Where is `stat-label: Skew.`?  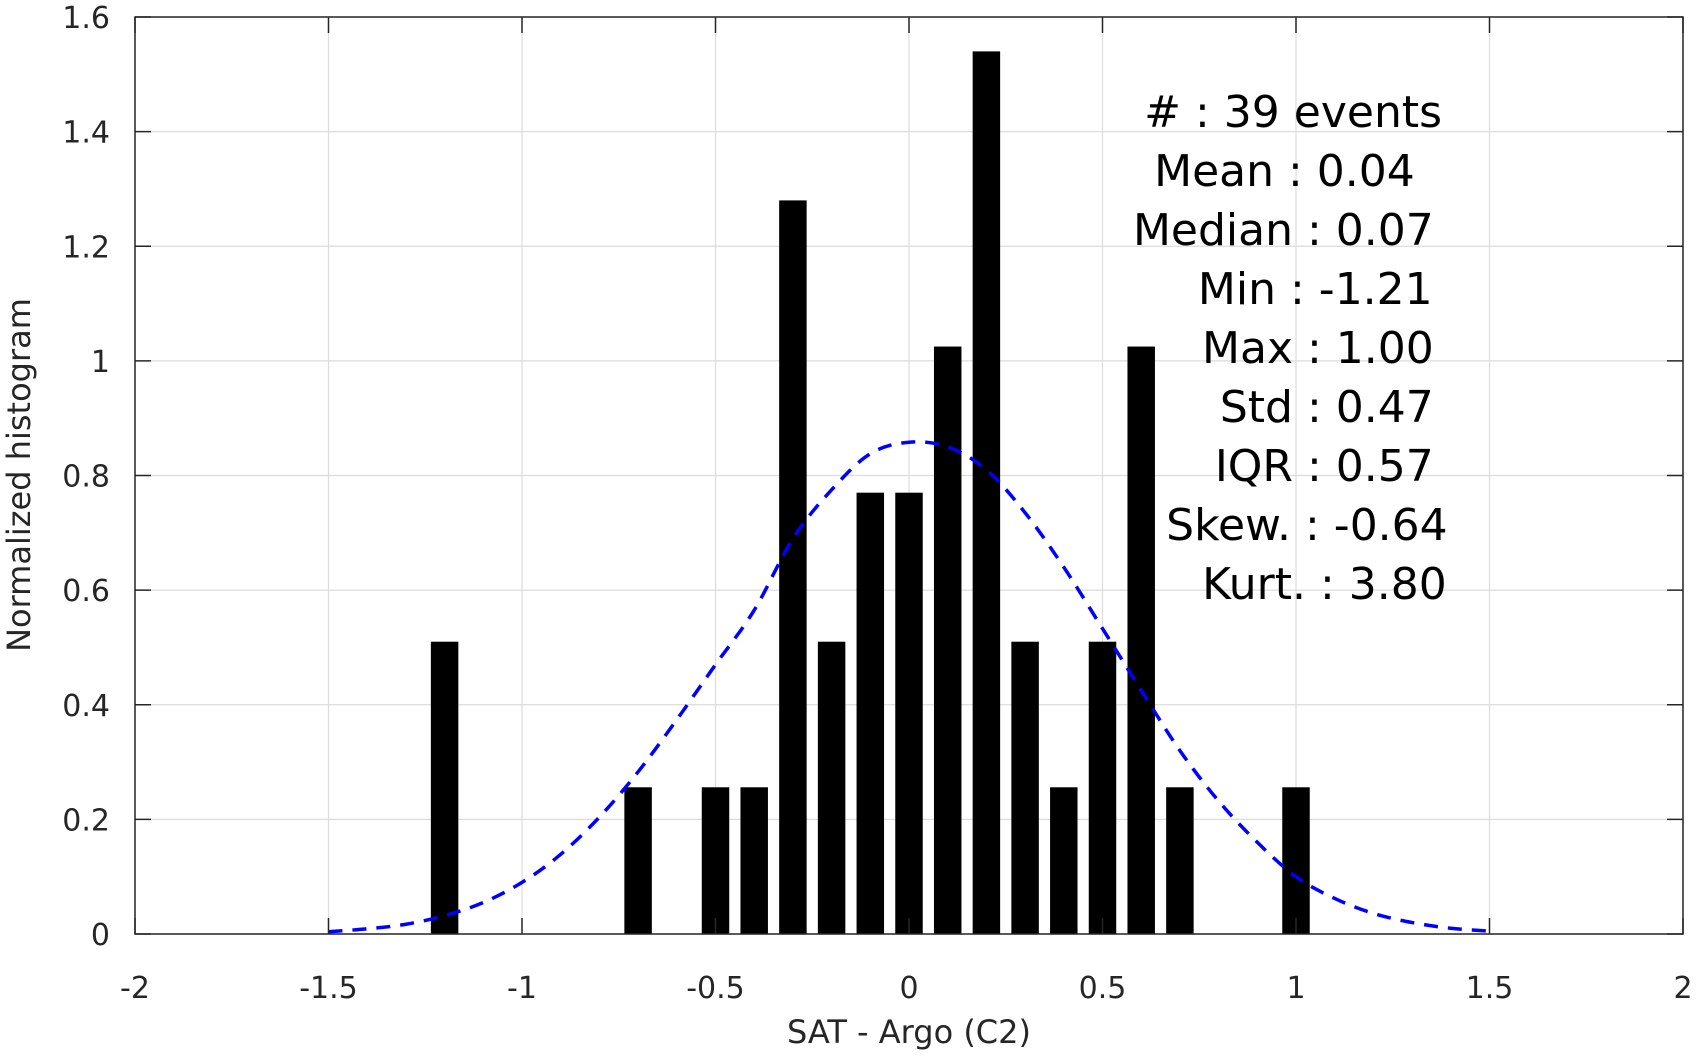
stat-label: Skew. is located at coordinates (1228, 525).